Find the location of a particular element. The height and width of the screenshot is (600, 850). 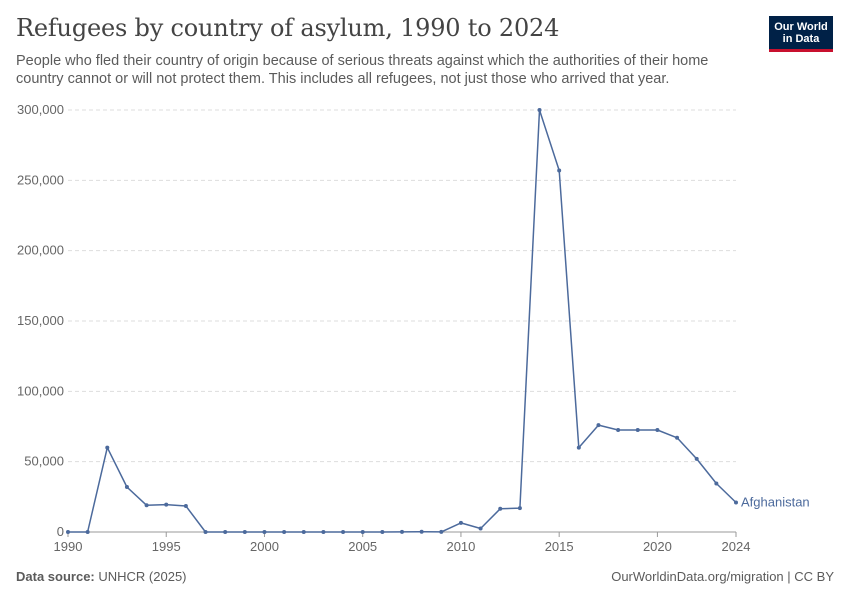

x-tick-label: 1995 is located at coordinates (166, 546).